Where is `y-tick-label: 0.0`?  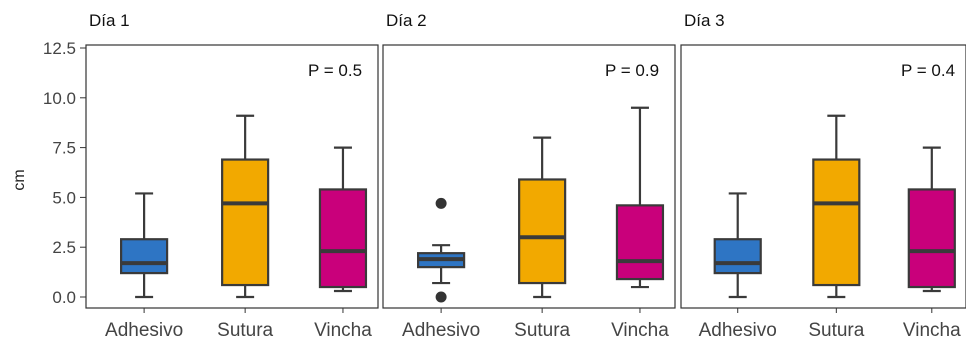
y-tick-label: 0.0 is located at coordinates (64, 297).